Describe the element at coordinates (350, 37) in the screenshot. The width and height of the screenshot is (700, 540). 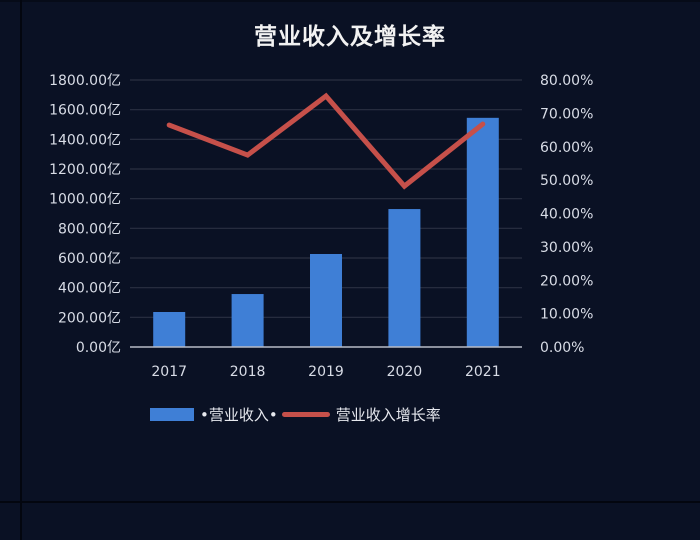
I see `chart-title: 营业收入及增长率` at that location.